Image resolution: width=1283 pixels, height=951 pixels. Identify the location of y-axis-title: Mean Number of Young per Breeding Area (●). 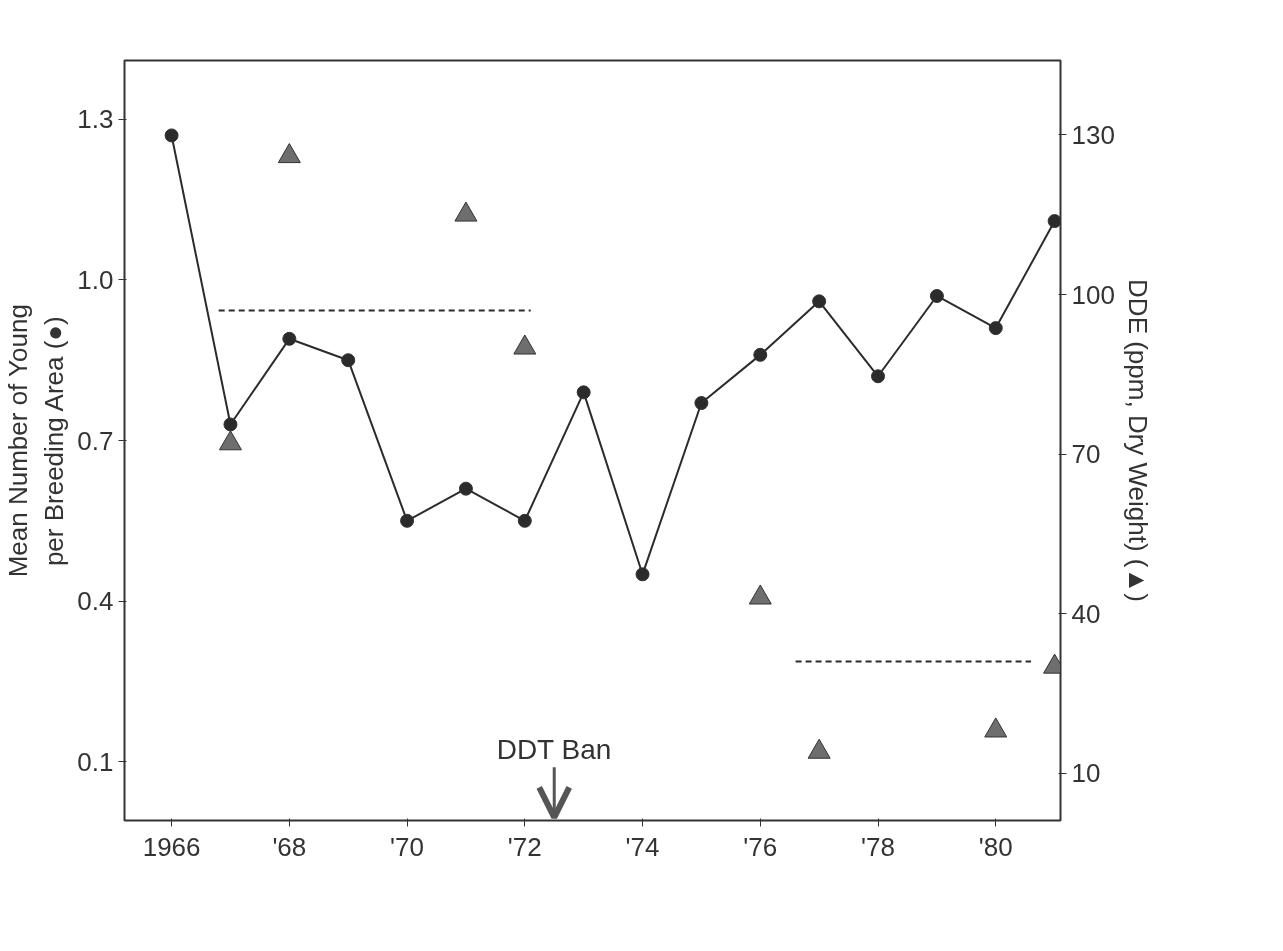
(36, 441).